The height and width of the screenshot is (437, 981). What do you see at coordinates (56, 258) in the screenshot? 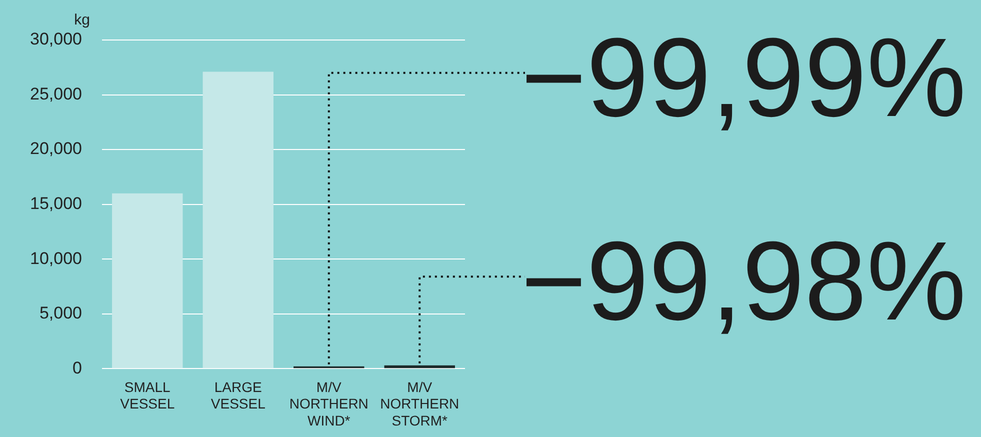
I see `y-tick-label: 10,000` at bounding box center [56, 258].